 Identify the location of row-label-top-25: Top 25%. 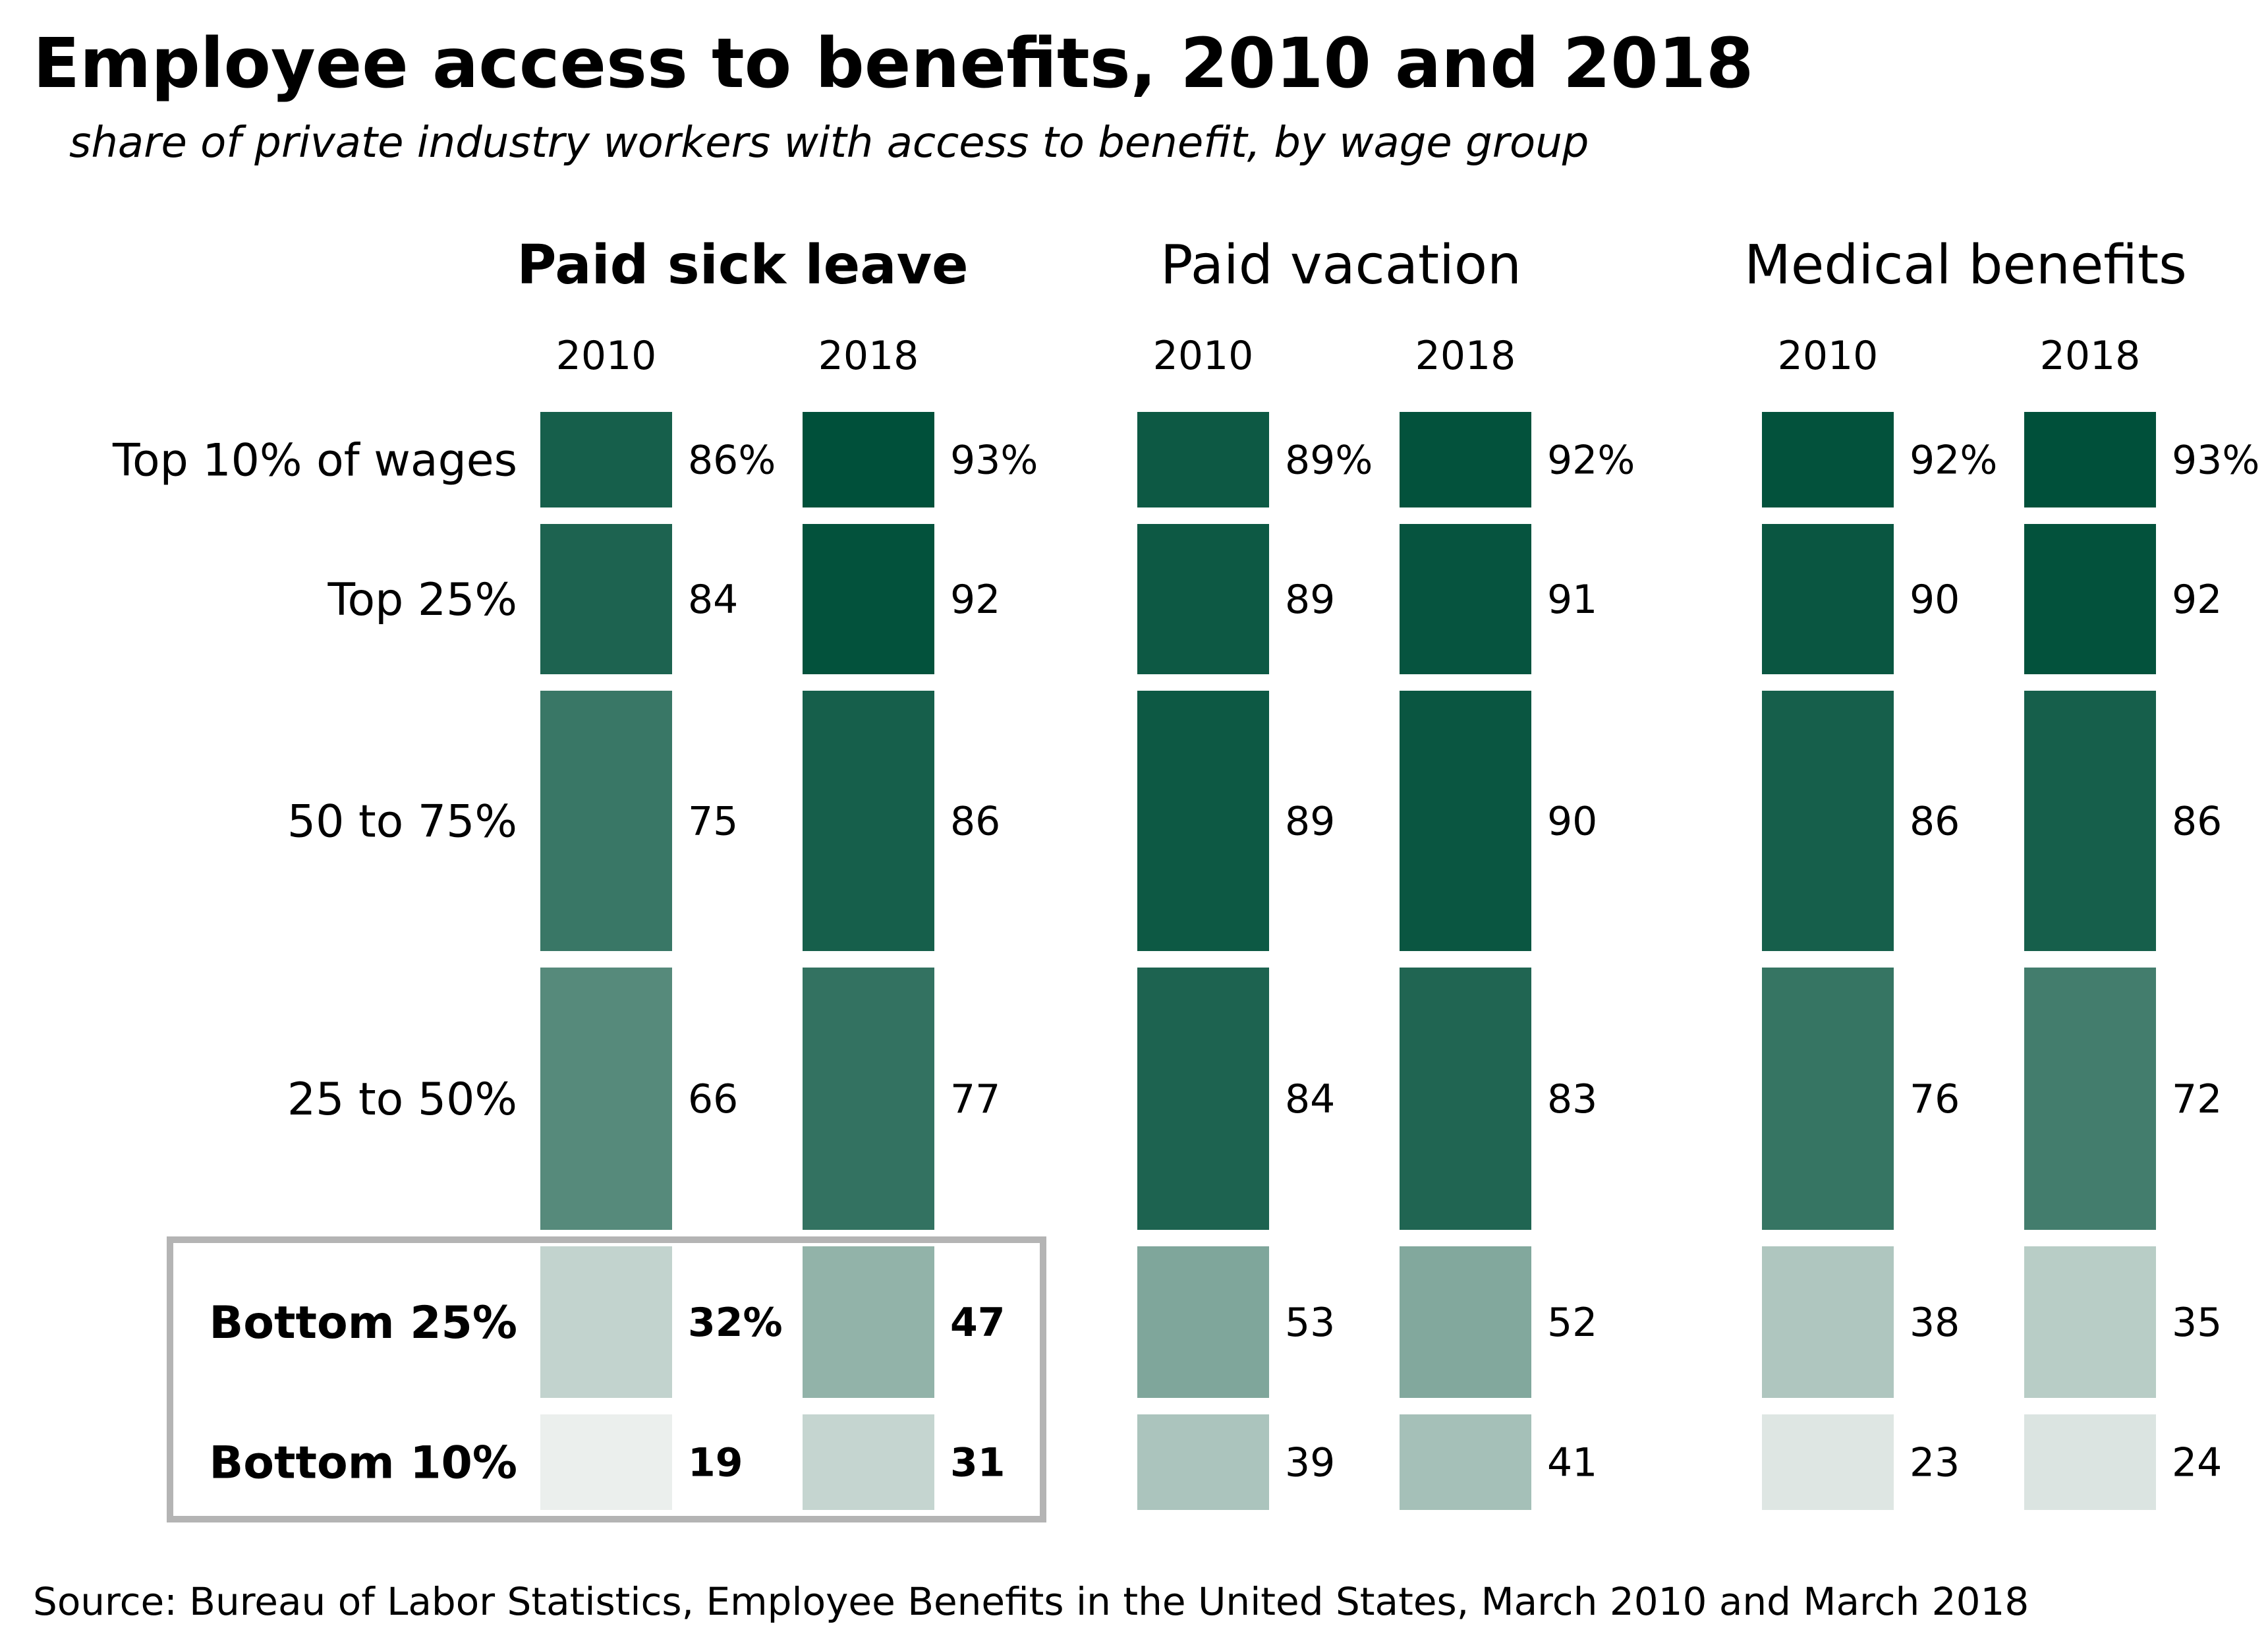
(422, 600).